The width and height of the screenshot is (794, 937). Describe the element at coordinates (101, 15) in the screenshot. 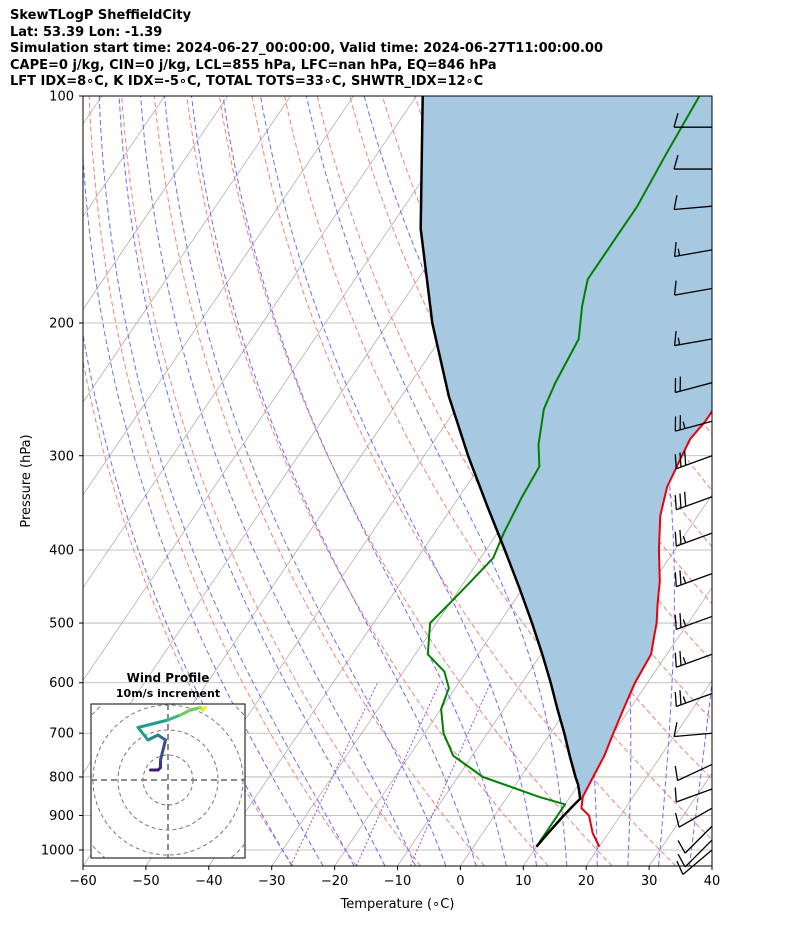

I see `chart-title: SkewTLogP SheffieldCity` at that location.